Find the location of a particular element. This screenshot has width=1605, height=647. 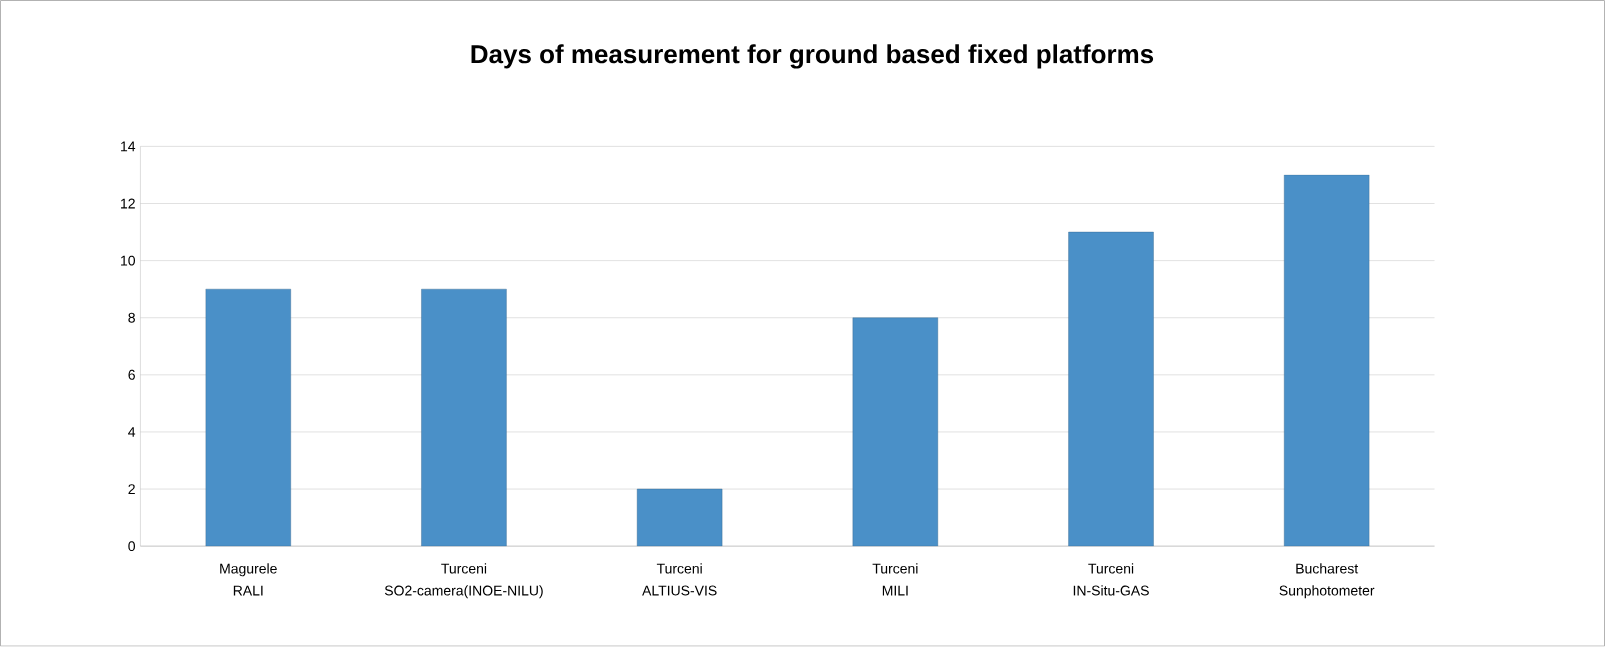

x-tick-label: IN-Situ-GAS is located at coordinates (1111, 590).